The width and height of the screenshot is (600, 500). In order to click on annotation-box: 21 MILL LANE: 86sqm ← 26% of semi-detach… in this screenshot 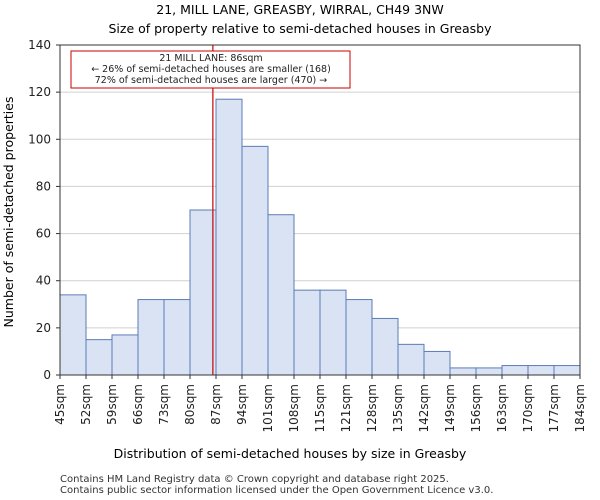, I will do `click(210, 69)`.